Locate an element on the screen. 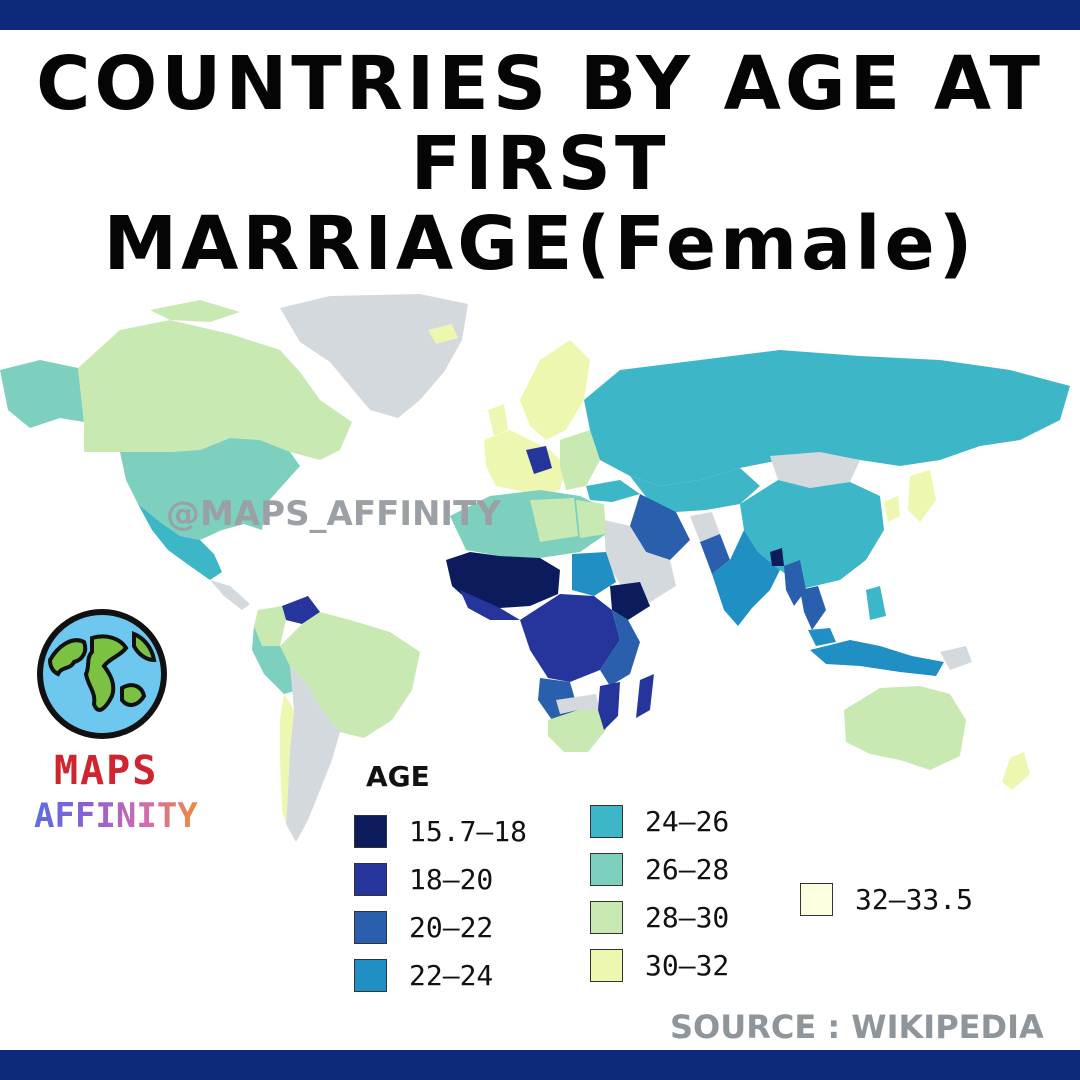  legend-item: 15.7–18 is located at coordinates (440, 831).